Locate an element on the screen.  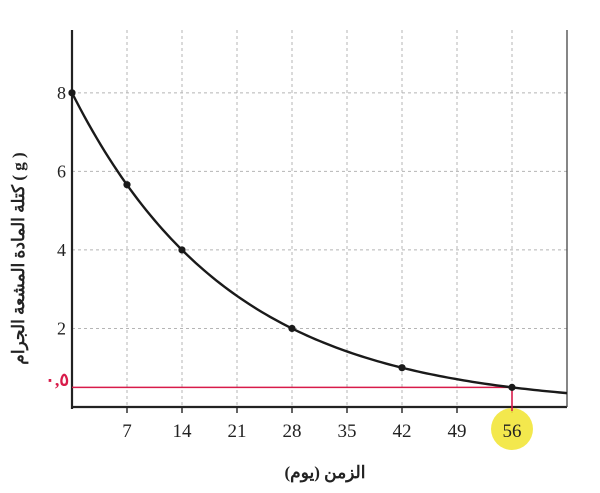
x-tick-label: 49 is located at coordinates (457, 431).